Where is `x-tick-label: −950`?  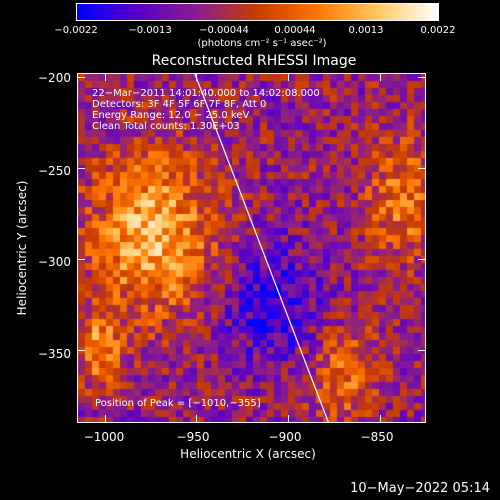
x-tick-label: −950 is located at coordinates (193, 437).